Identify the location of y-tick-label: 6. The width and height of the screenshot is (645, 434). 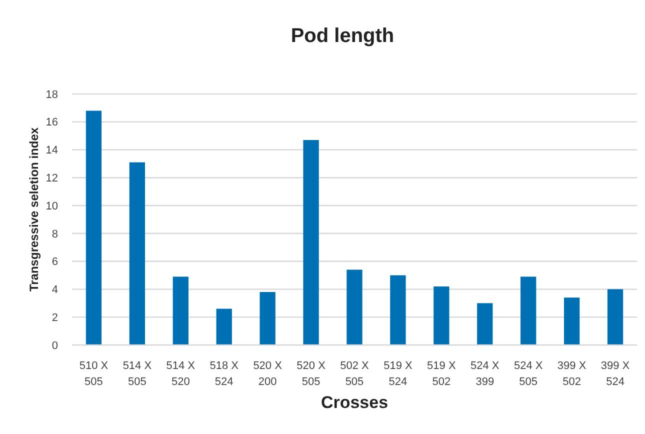
(55, 262).